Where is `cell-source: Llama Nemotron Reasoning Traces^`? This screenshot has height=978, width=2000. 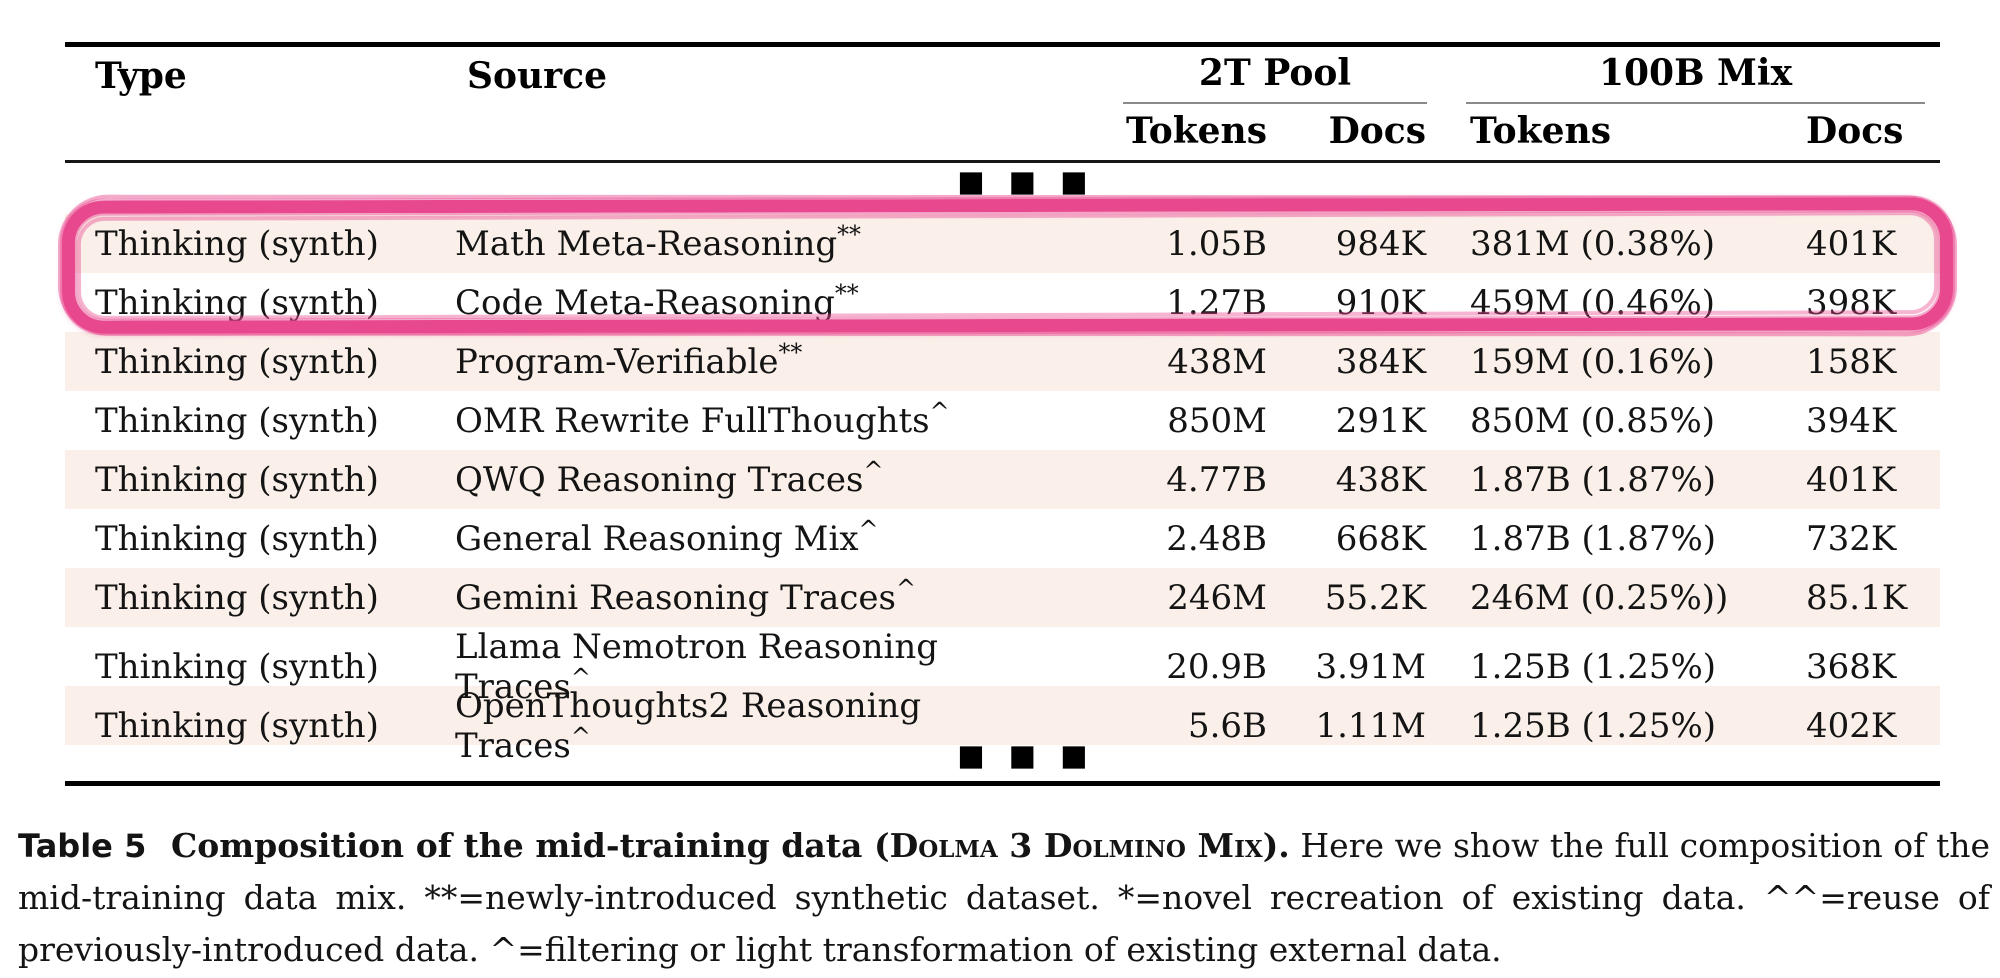
cell-source: Llama Nemotron Reasoning Traces^ is located at coordinates (727, 667).